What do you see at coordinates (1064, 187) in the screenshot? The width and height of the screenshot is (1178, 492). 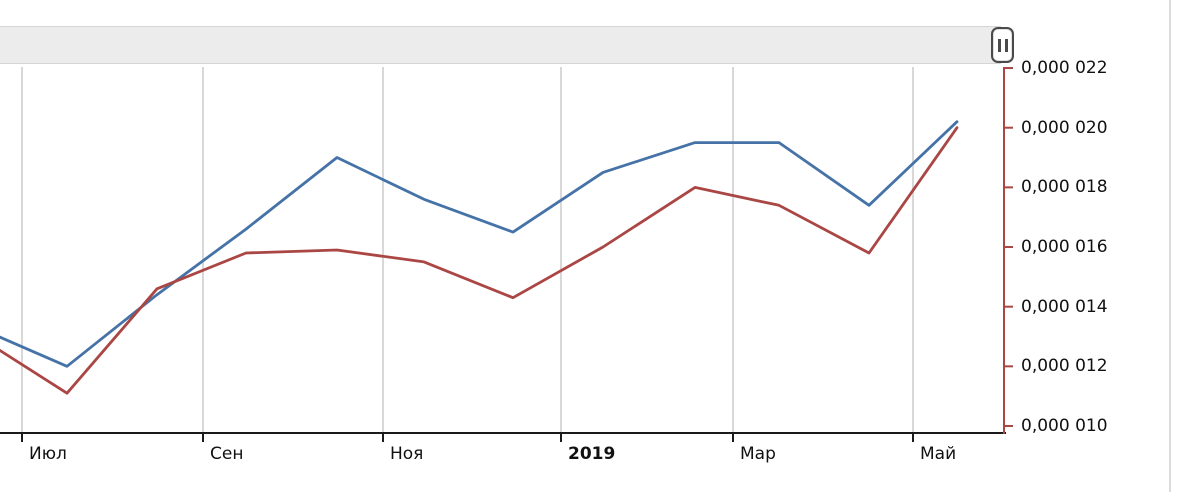 I see `y-axis-label: 0,000 018` at bounding box center [1064, 187].